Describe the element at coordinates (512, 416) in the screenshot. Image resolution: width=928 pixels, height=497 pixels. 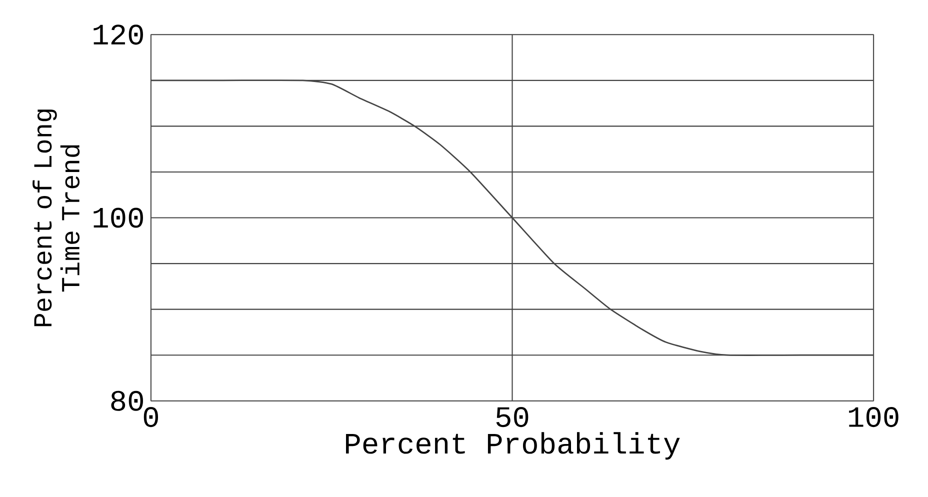
I see `x-tick-label: 50` at that location.